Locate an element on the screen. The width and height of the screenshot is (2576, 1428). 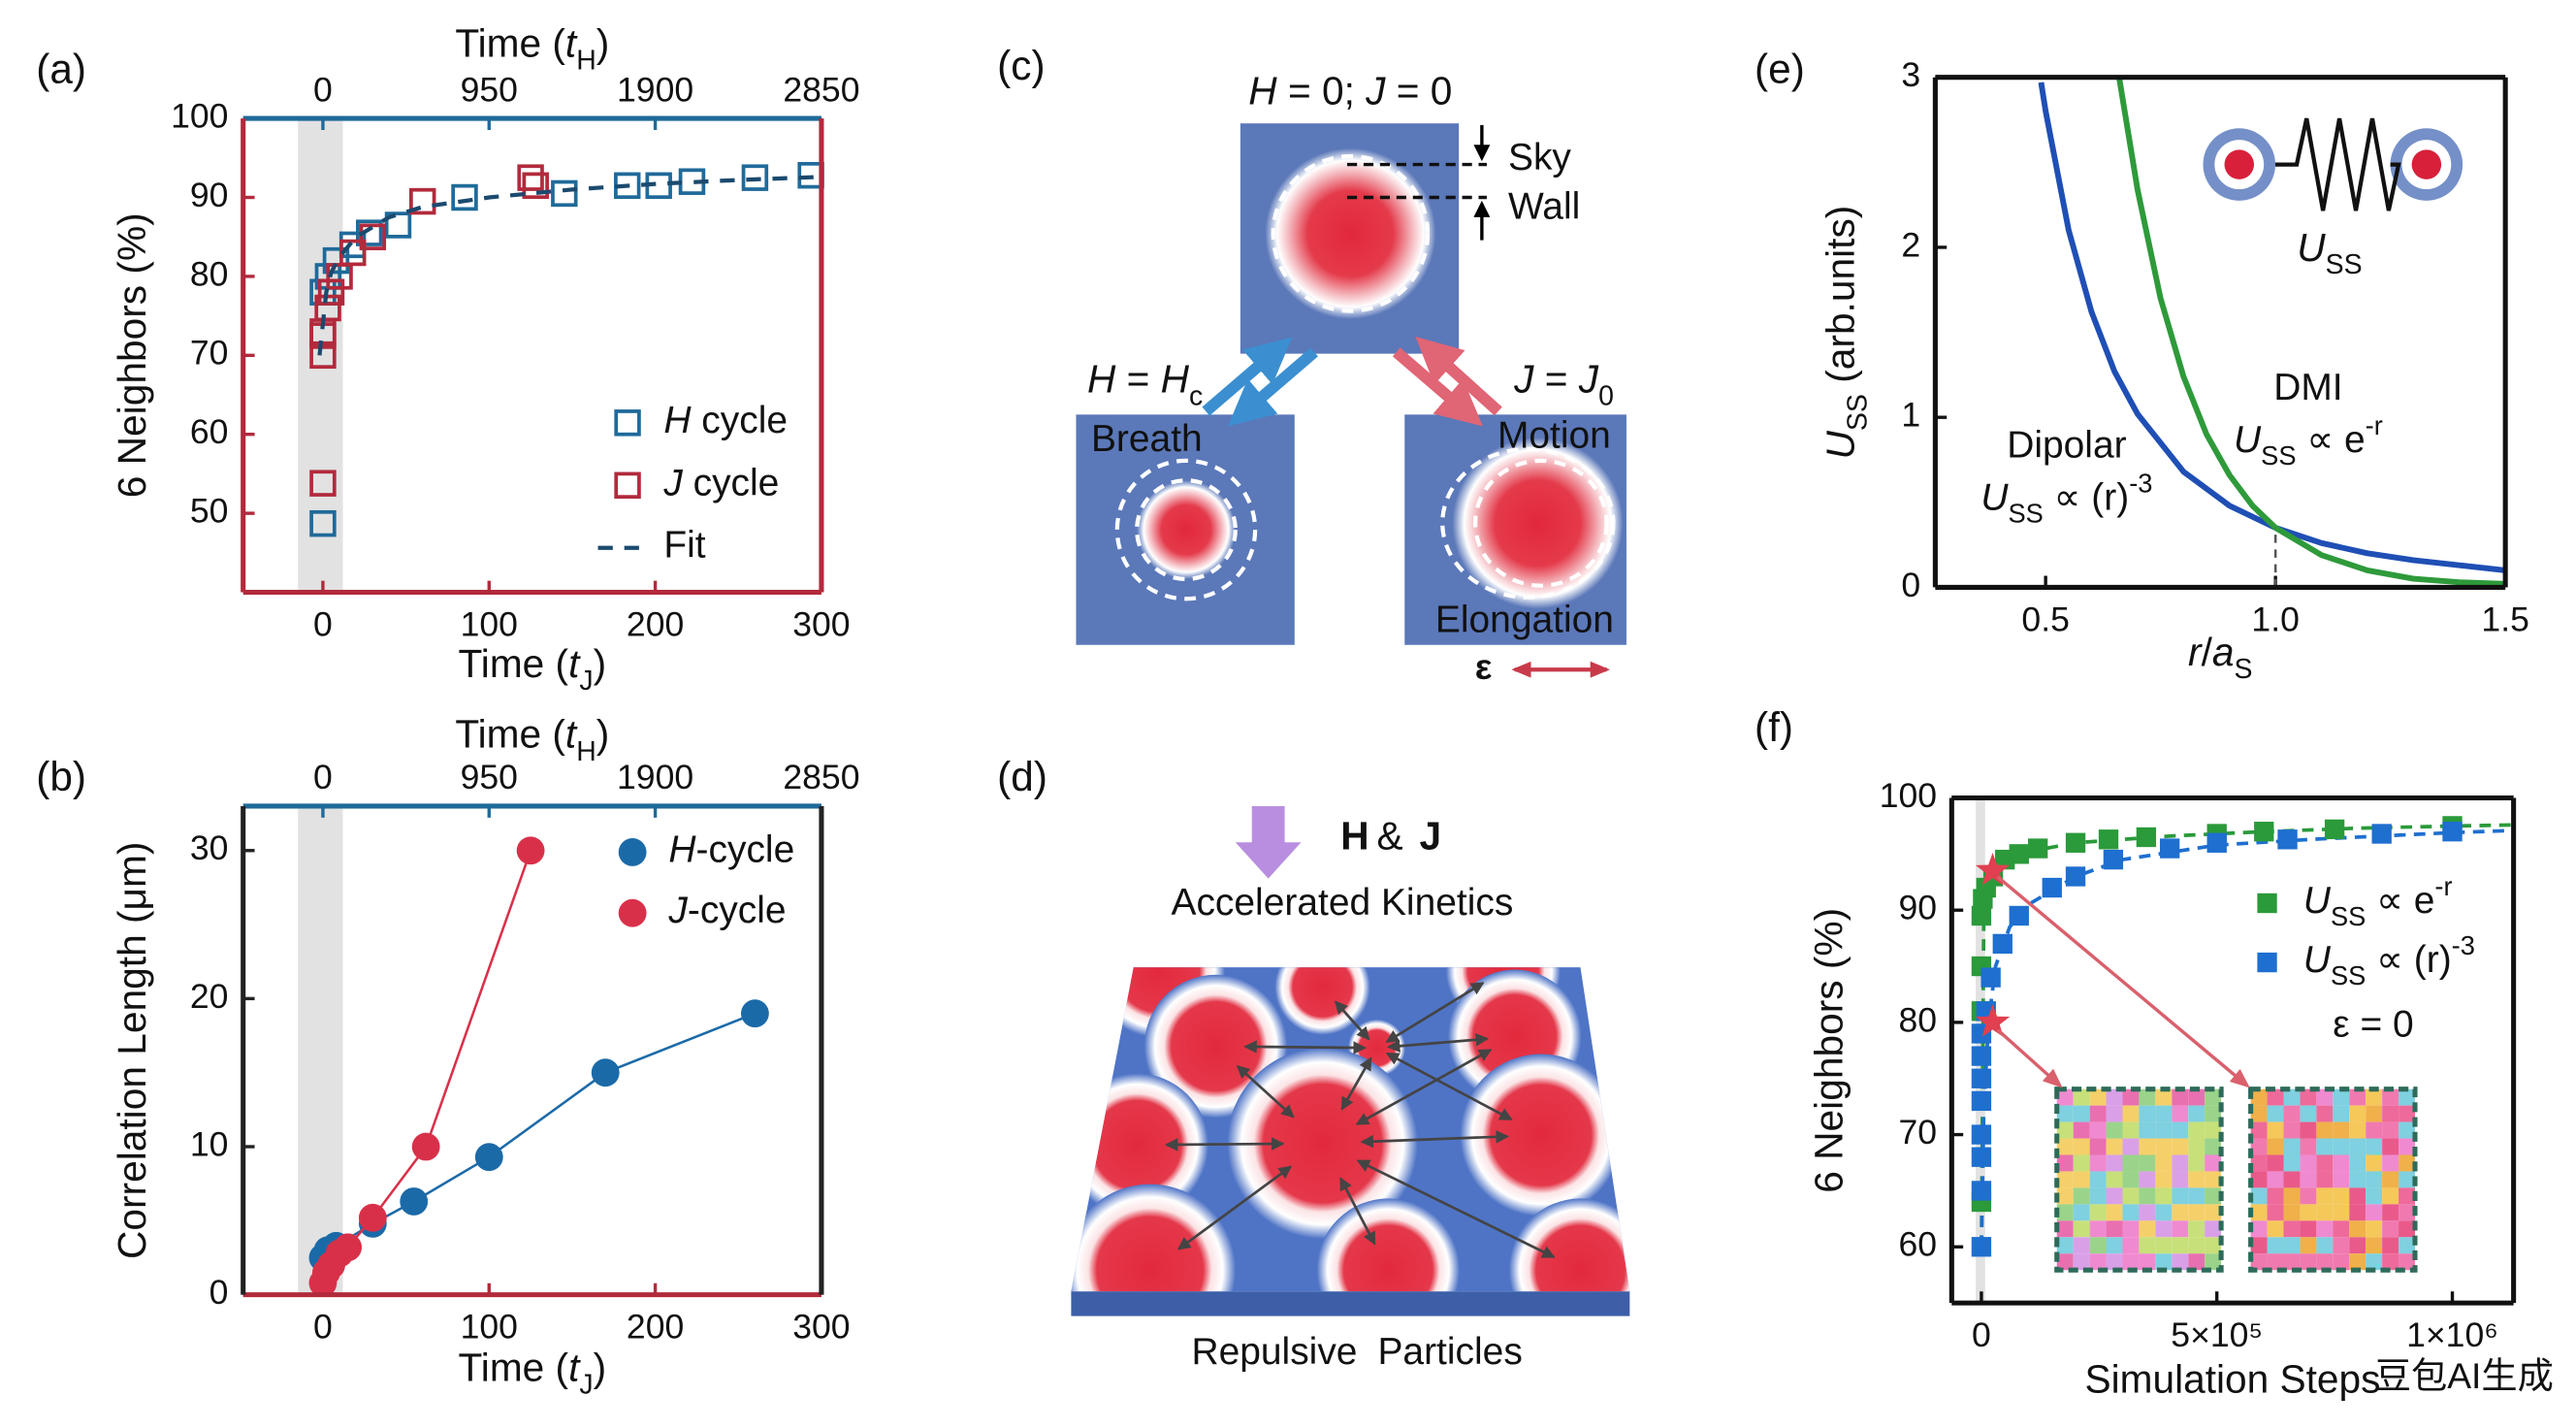
transition-arrow is located at coordinates (1458, 376).